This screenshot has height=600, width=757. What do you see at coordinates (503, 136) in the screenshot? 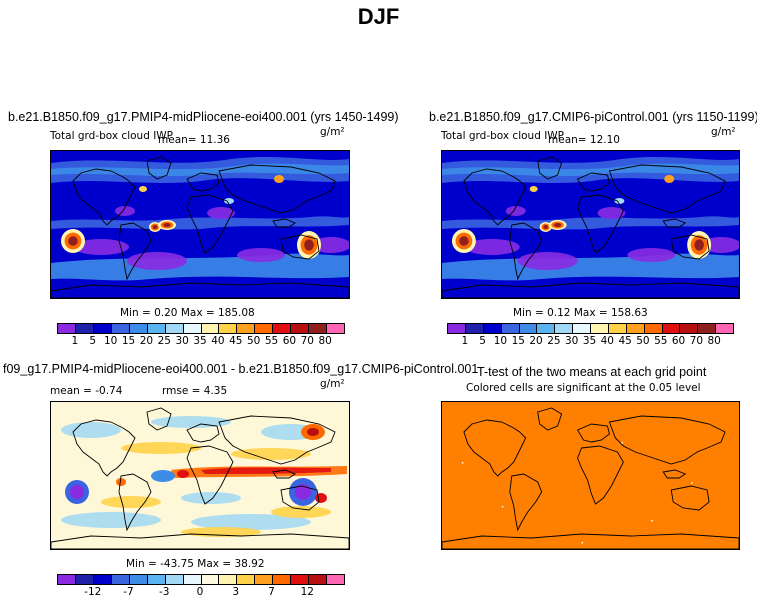
I see `panel2-subtitle: Total grd-box cloud IWP` at bounding box center [503, 136].